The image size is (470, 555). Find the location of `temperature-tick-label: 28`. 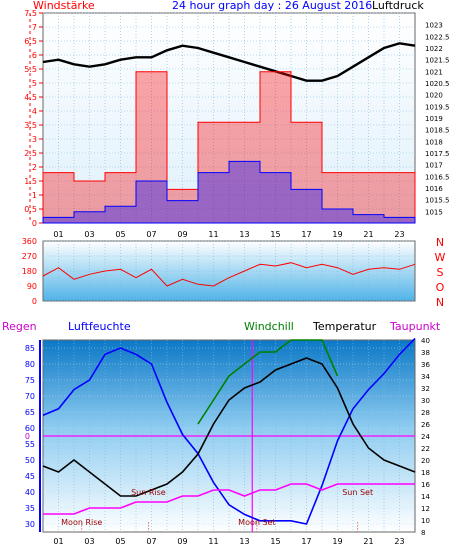

temperature-tick-label: 28 is located at coordinates (425, 413).